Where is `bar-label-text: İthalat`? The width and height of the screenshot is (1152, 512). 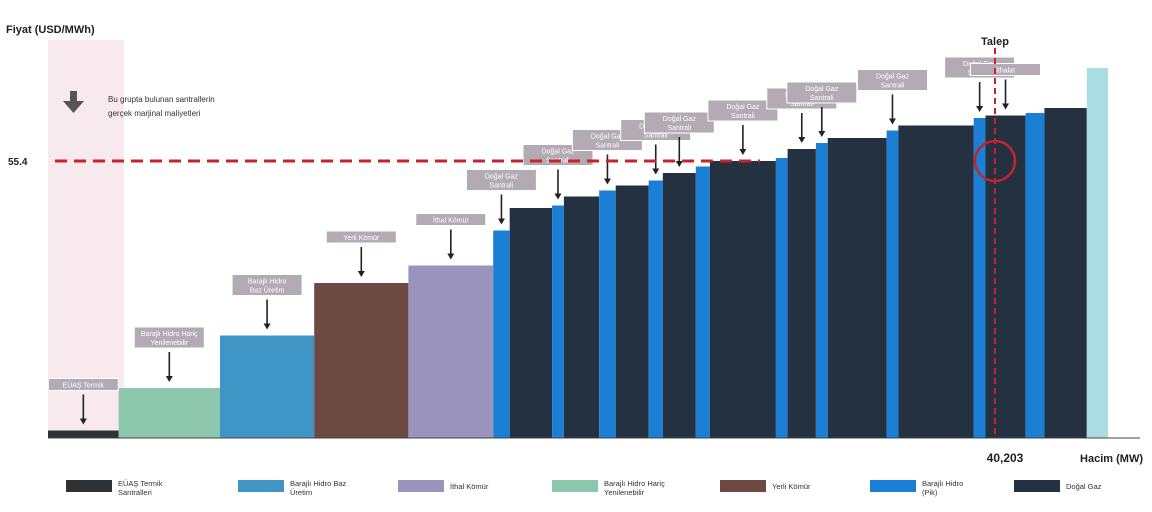 bar-label-text: İthalat is located at coordinates (1005, 70).